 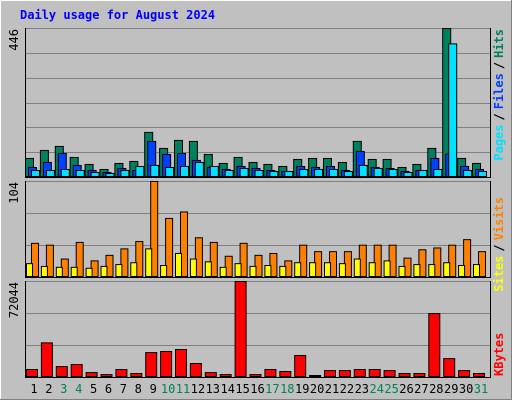 I want to click on chart-title: Daily usage for August 2024, so click(x=117, y=15).